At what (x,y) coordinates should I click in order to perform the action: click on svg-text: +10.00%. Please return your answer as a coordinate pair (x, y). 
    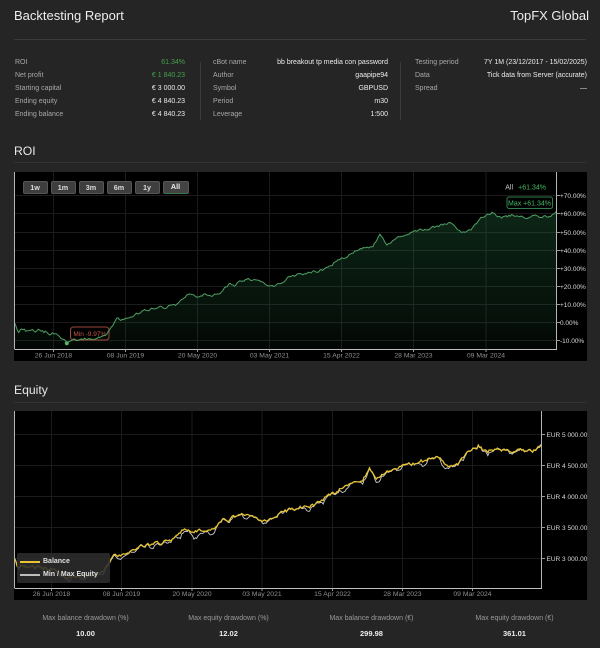
    Looking at the image, I should click on (573, 305).